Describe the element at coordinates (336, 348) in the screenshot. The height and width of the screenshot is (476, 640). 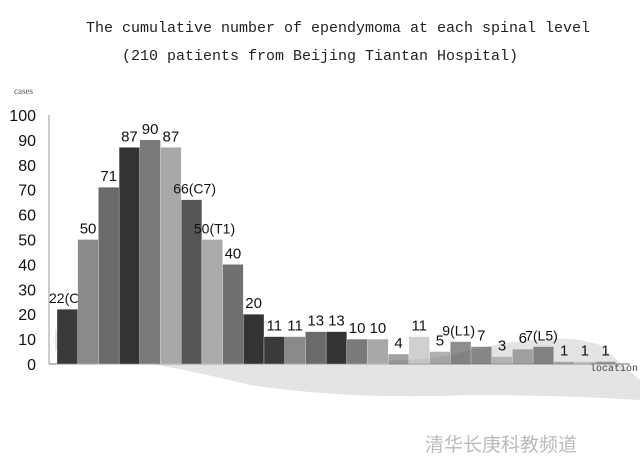
I see `bar-T7` at that location.